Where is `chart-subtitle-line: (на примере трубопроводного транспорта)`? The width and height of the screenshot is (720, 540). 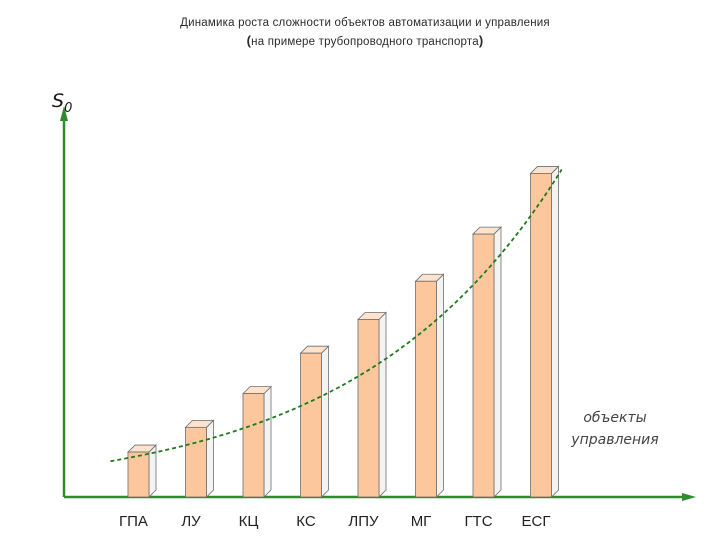 chart-subtitle-line: (на примере трубопроводного транспорта) is located at coordinates (365, 40).